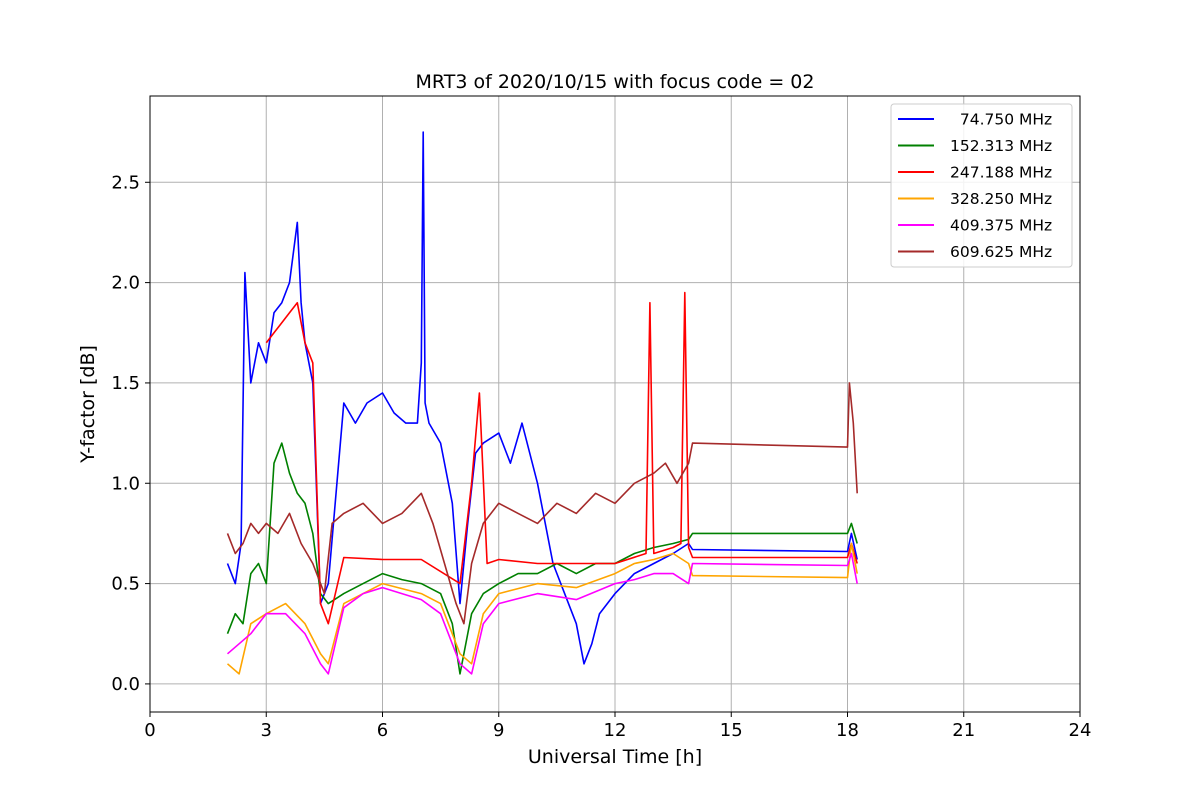 Image resolution: width=1200 pixels, height=800 pixels. I want to click on legend-label-6: 609.625 MHz, so click(1001, 252).